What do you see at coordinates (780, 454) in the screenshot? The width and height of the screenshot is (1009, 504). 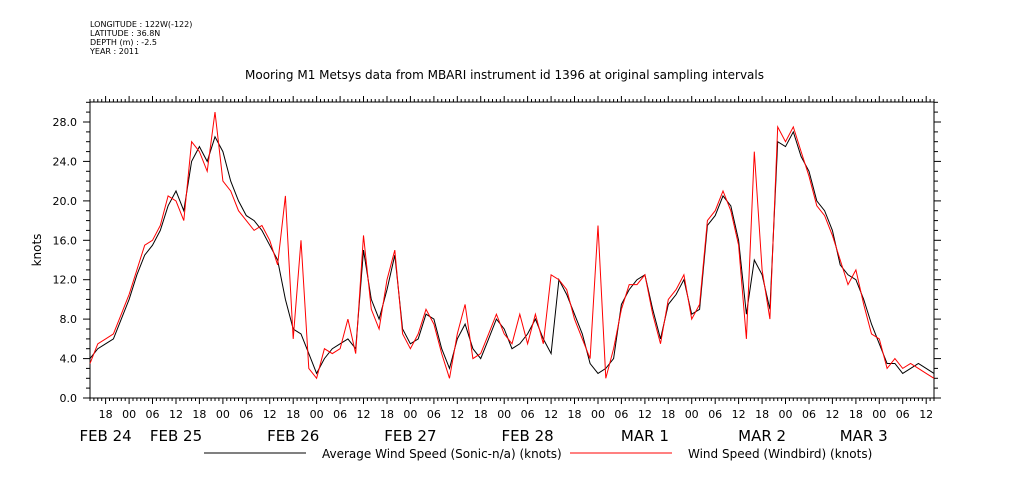 I see `legend-label-windbird: Wind Speed (Windbird) (knots)` at bounding box center [780, 454].